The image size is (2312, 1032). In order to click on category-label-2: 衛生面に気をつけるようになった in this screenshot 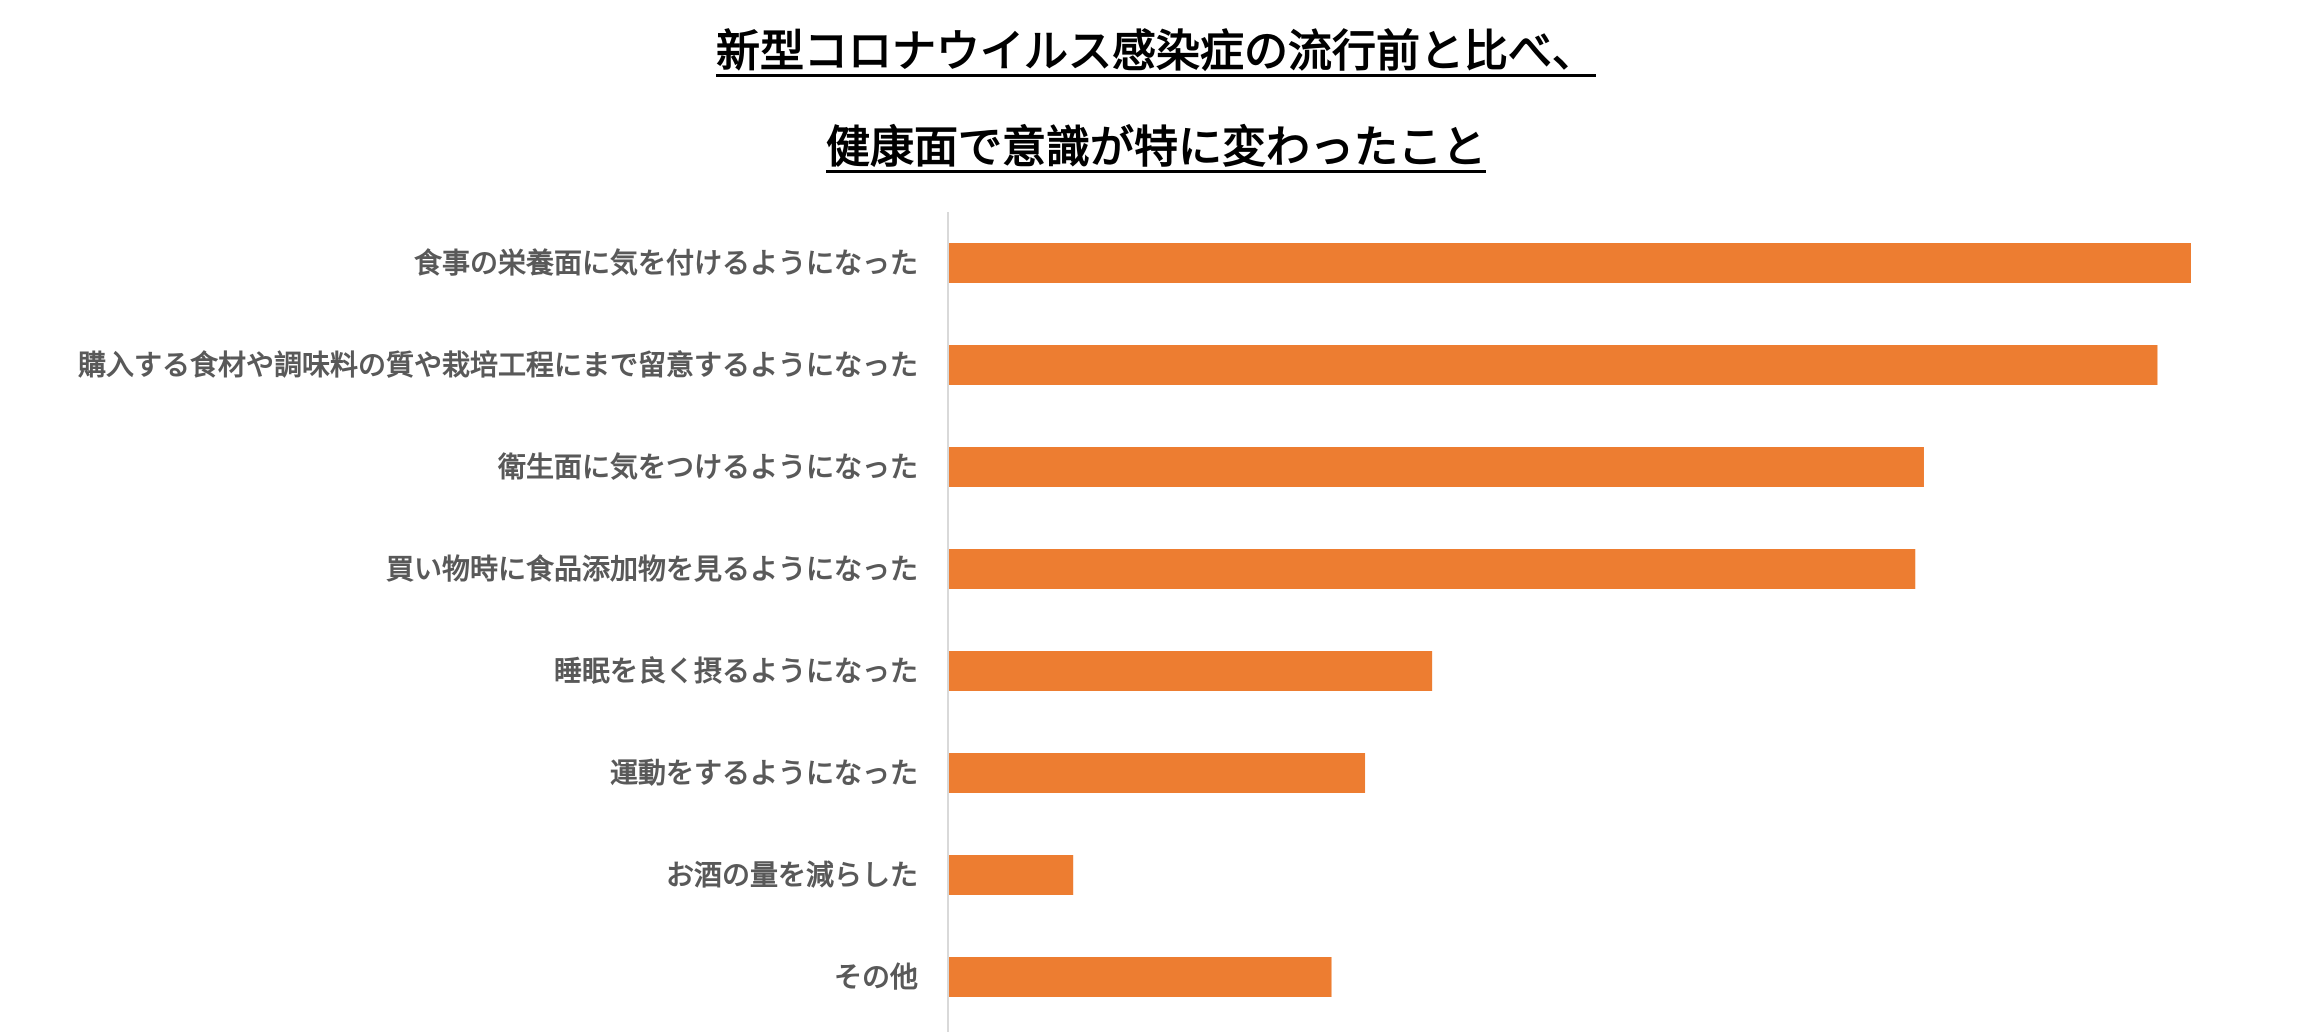, I will do `click(707, 467)`.